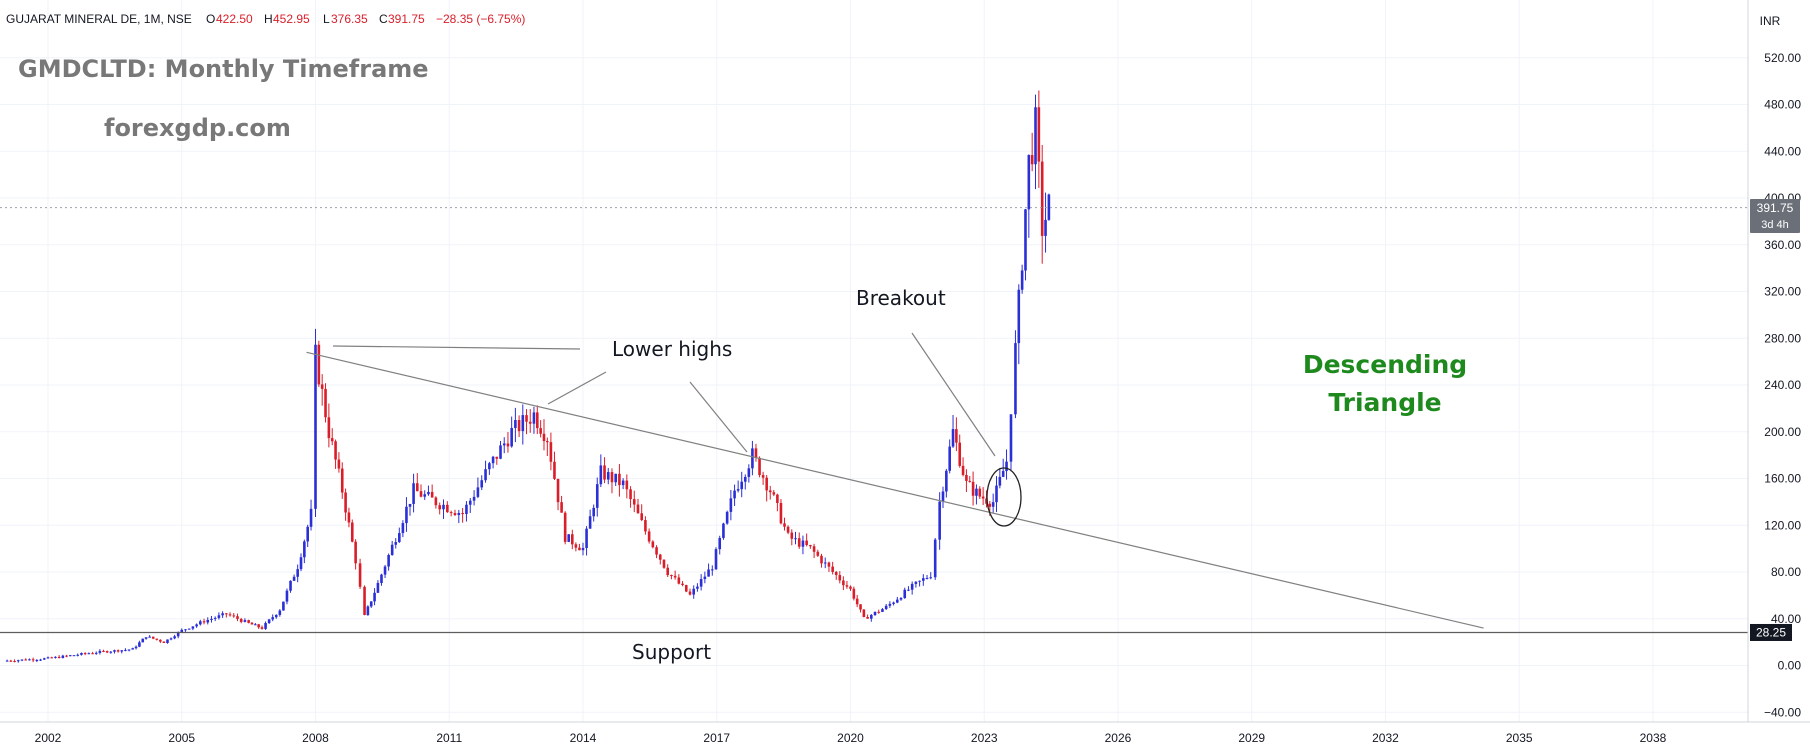 The height and width of the screenshot is (755, 1810). I want to click on open-label: O, so click(210, 19).